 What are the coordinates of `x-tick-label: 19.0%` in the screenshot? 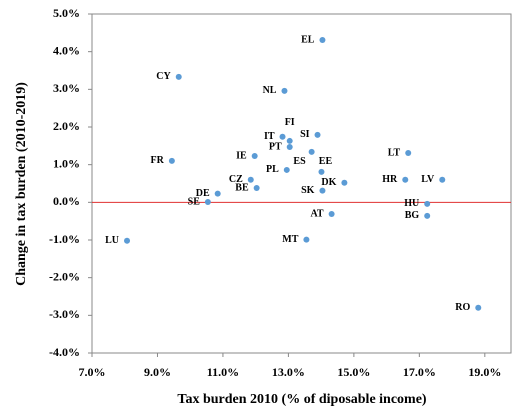 It's located at (484, 372).